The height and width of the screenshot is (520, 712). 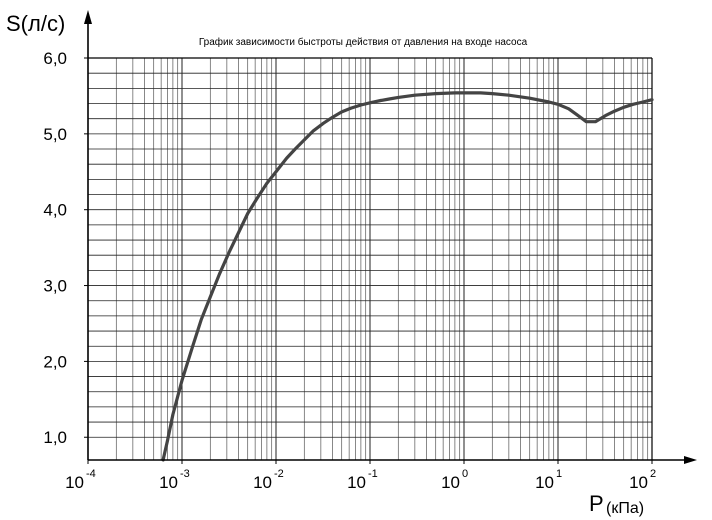 What do you see at coordinates (55, 134) in the screenshot?
I see `y-tick-label: 5,0` at bounding box center [55, 134].